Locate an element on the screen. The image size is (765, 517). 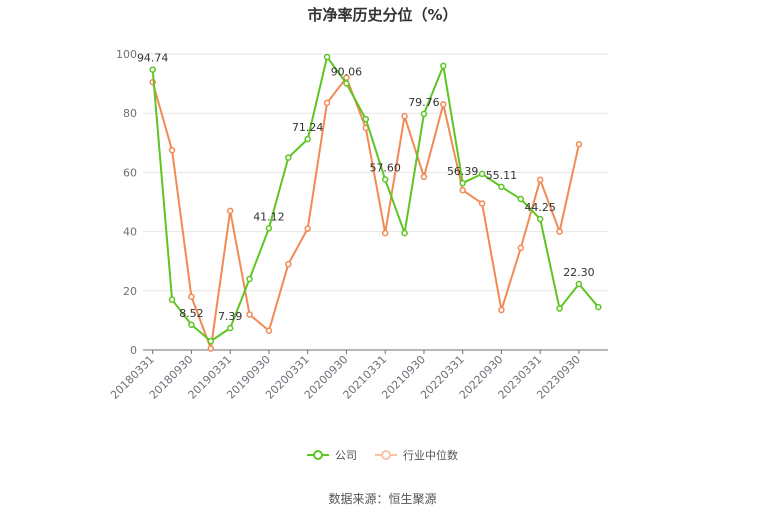
y-tick-label: 100 is located at coordinates (126, 54).